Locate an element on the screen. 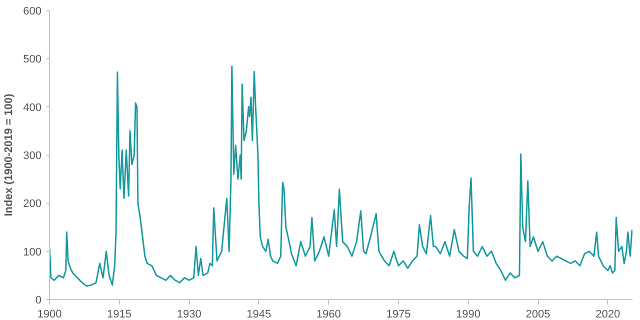 The height and width of the screenshot is (320, 640). y-tick-label: 300 is located at coordinates (32, 156).